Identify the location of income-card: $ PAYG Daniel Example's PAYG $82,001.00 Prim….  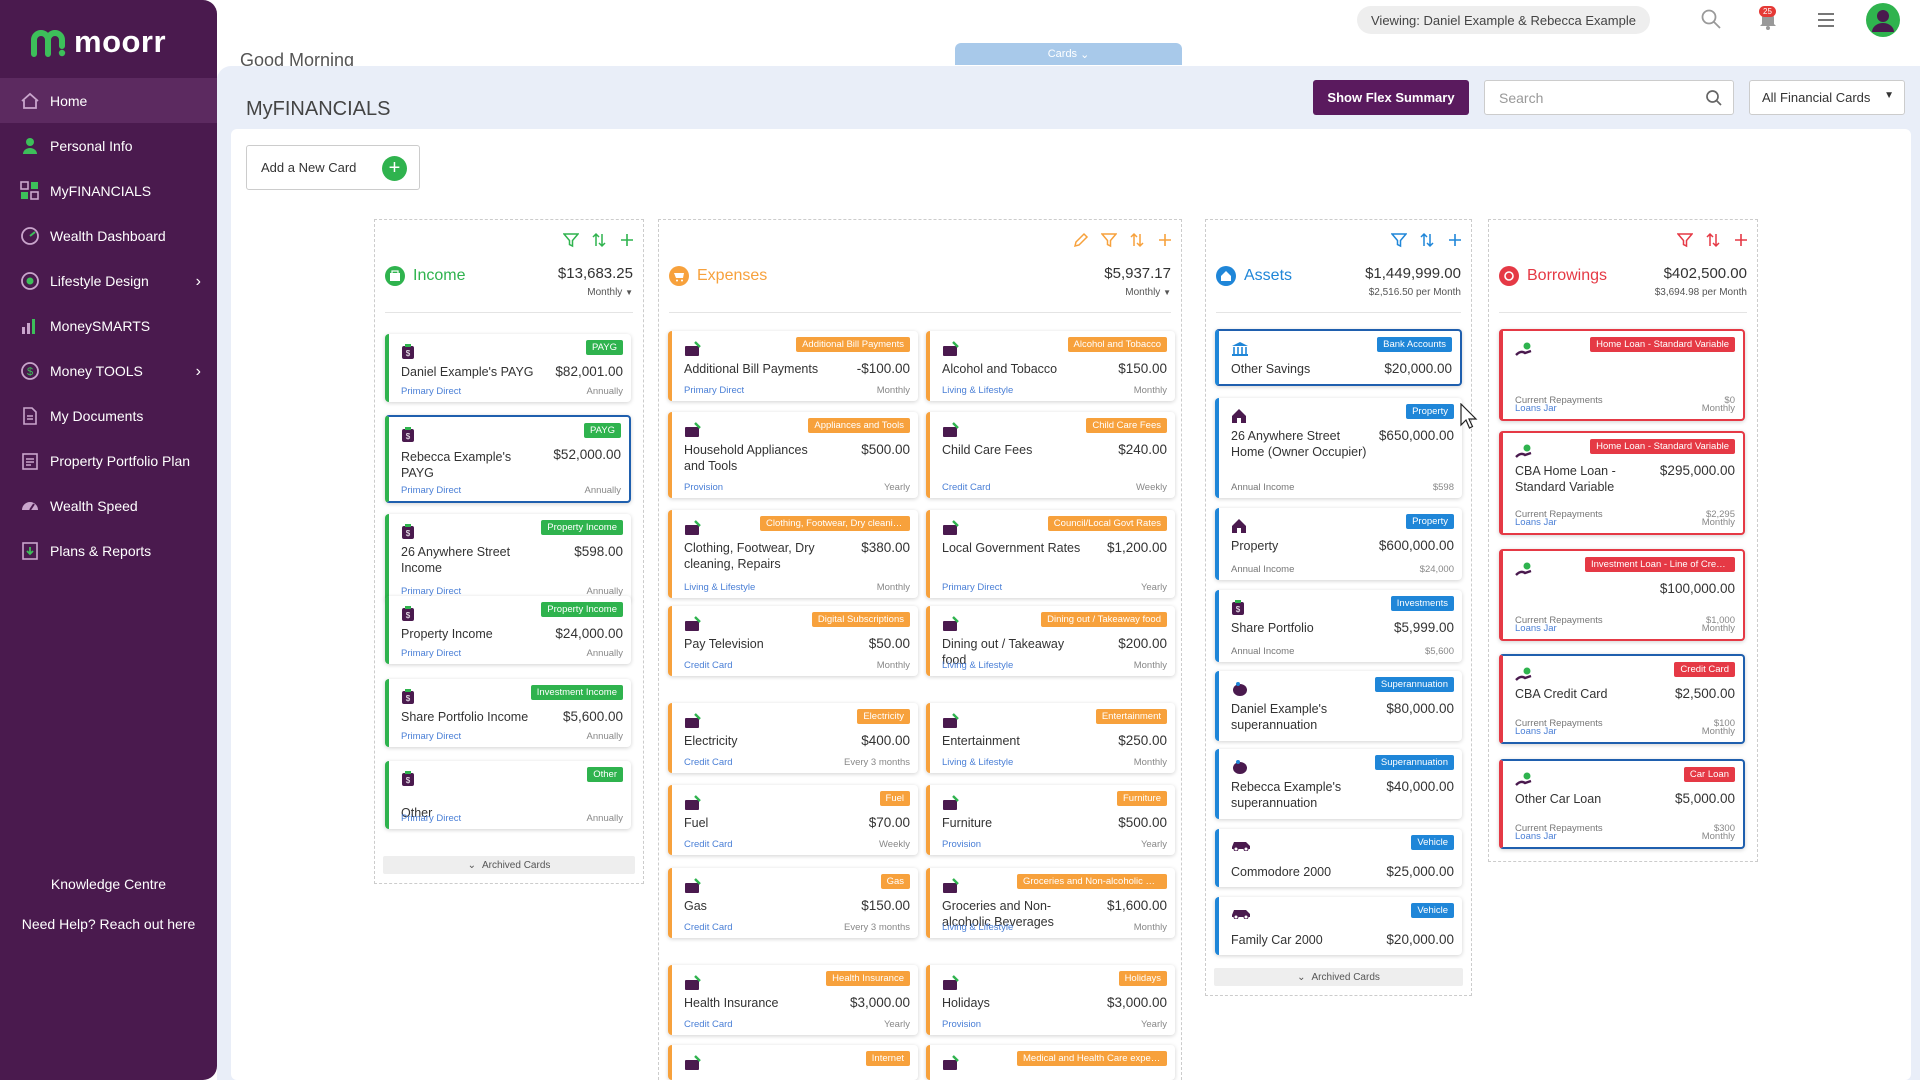
(508, 368).